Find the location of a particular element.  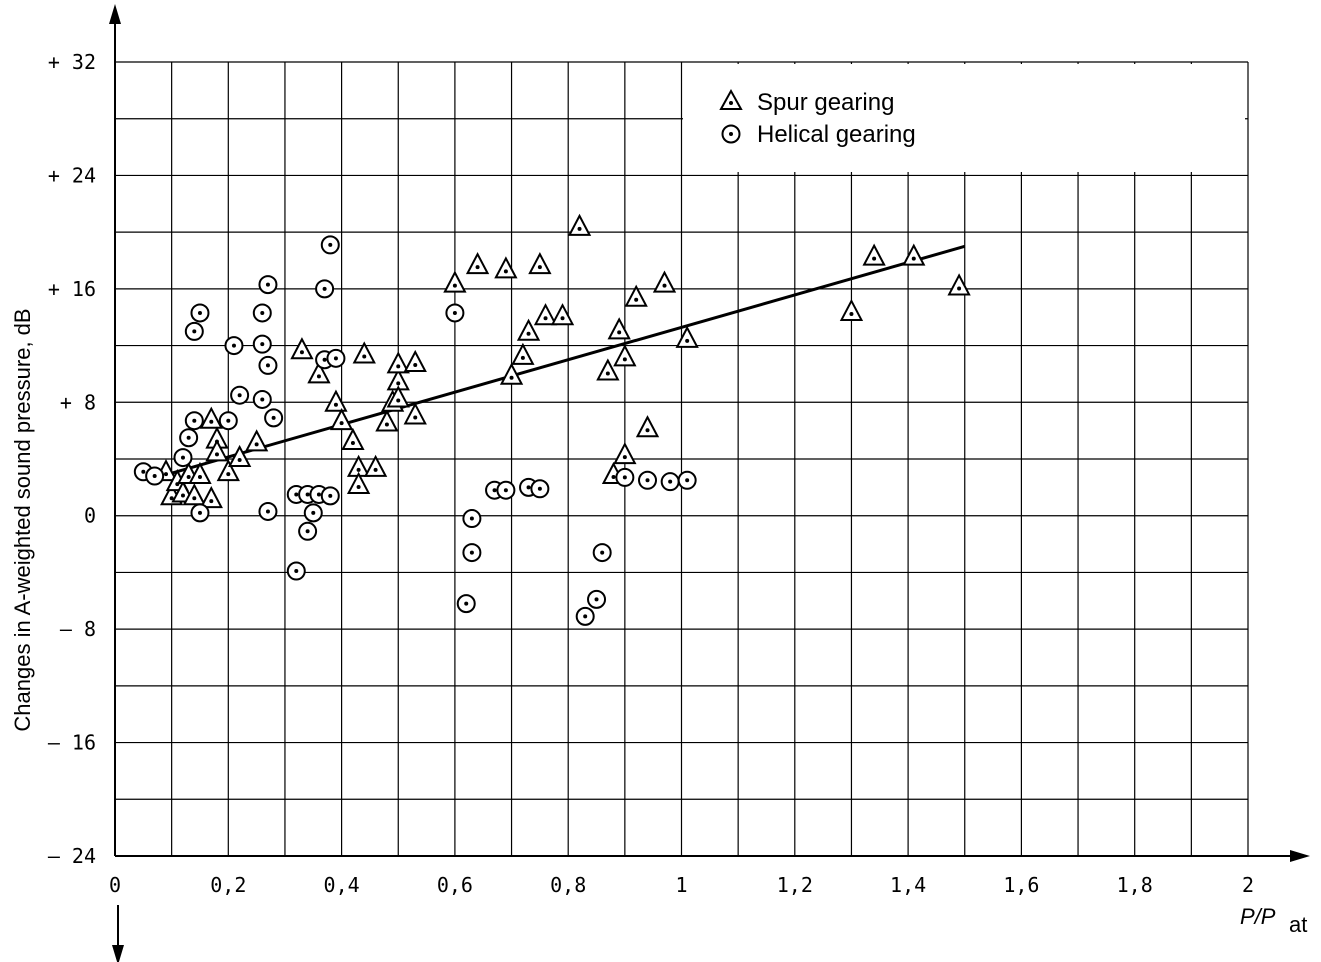

y-tick-label: + 32 is located at coordinates (72, 62).